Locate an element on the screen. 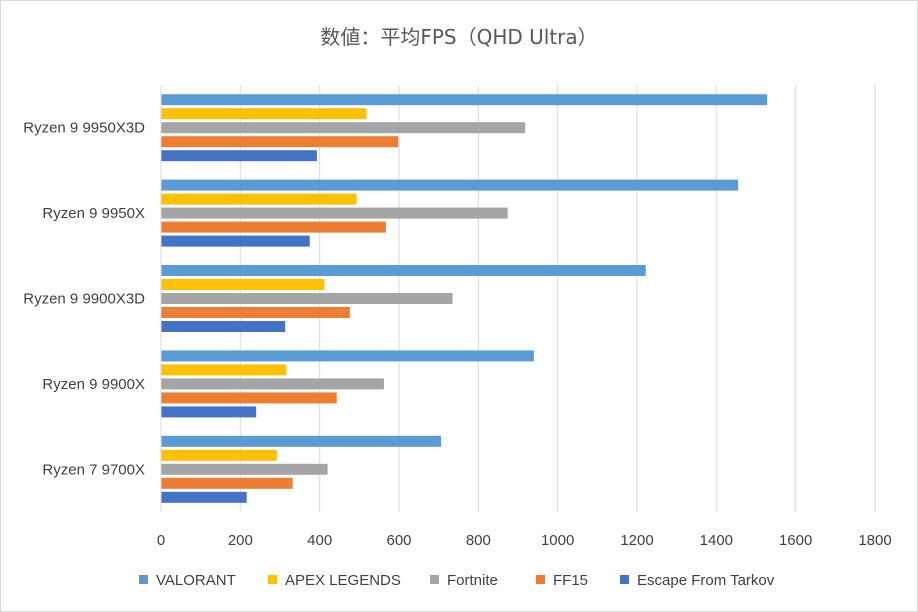  legend-item: APEX LEGENDS is located at coordinates (334, 580).